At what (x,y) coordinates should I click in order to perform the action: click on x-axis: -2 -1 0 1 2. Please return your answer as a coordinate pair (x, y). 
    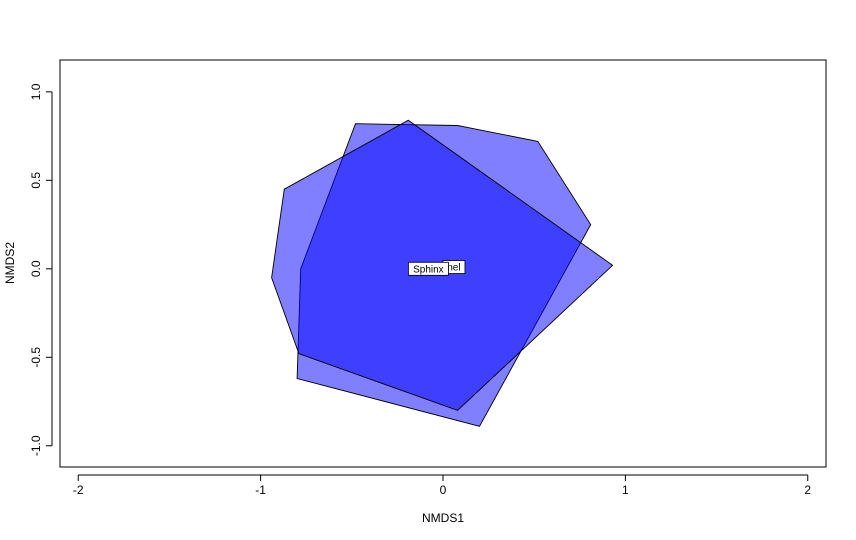
    Looking at the image, I should click on (442, 485).